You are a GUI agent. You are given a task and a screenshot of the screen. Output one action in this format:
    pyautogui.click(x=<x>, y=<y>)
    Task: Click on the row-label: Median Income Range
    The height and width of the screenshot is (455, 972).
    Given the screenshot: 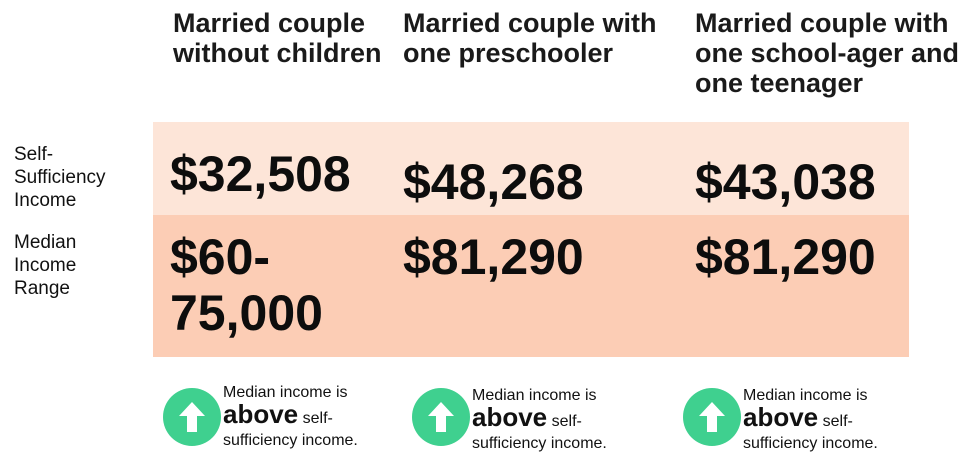 What is the action you would take?
    pyautogui.click(x=45, y=265)
    